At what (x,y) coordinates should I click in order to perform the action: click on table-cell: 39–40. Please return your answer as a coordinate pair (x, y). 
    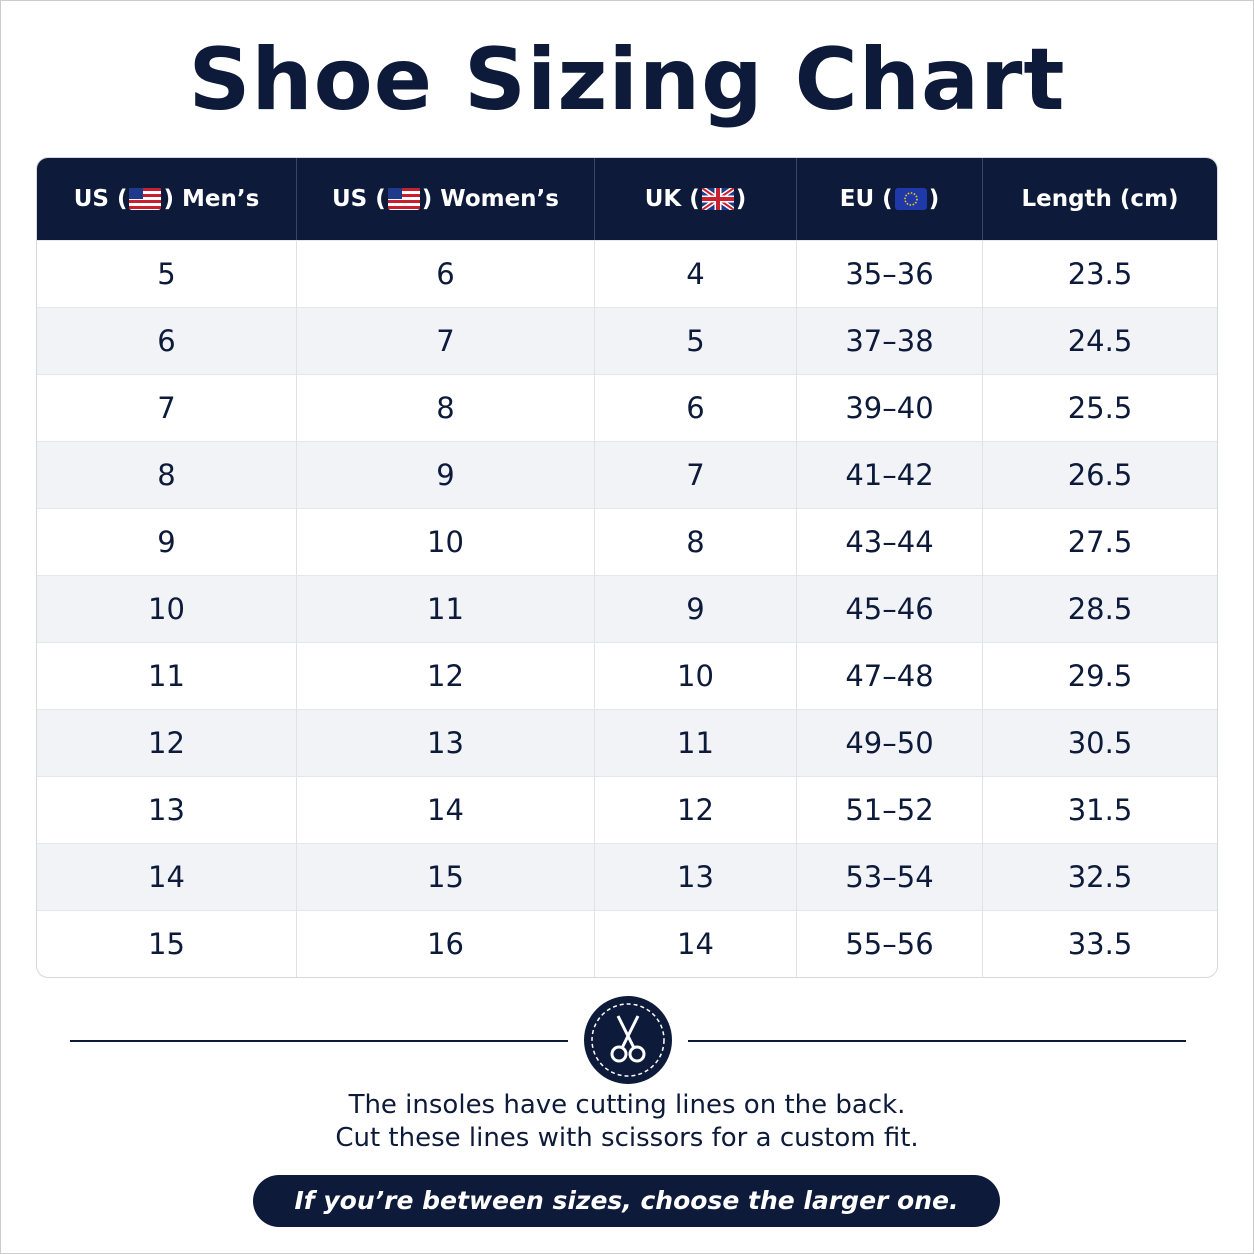
    Looking at the image, I should click on (890, 407).